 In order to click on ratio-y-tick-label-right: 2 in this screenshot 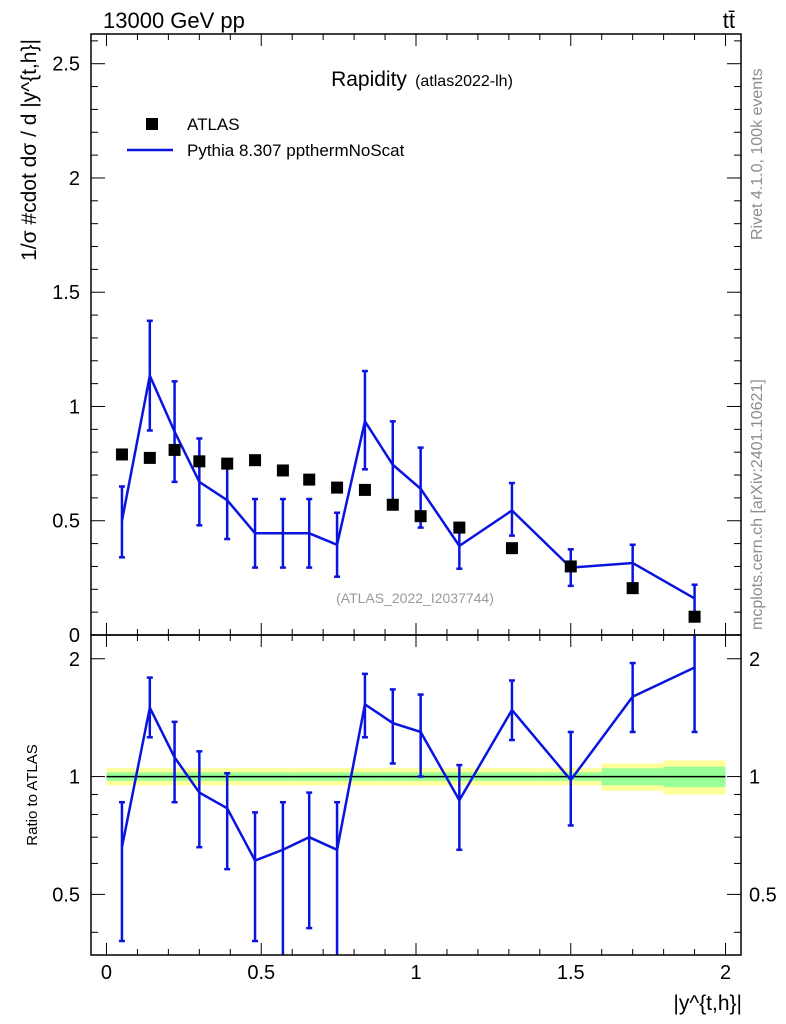, I will do `click(754, 660)`.